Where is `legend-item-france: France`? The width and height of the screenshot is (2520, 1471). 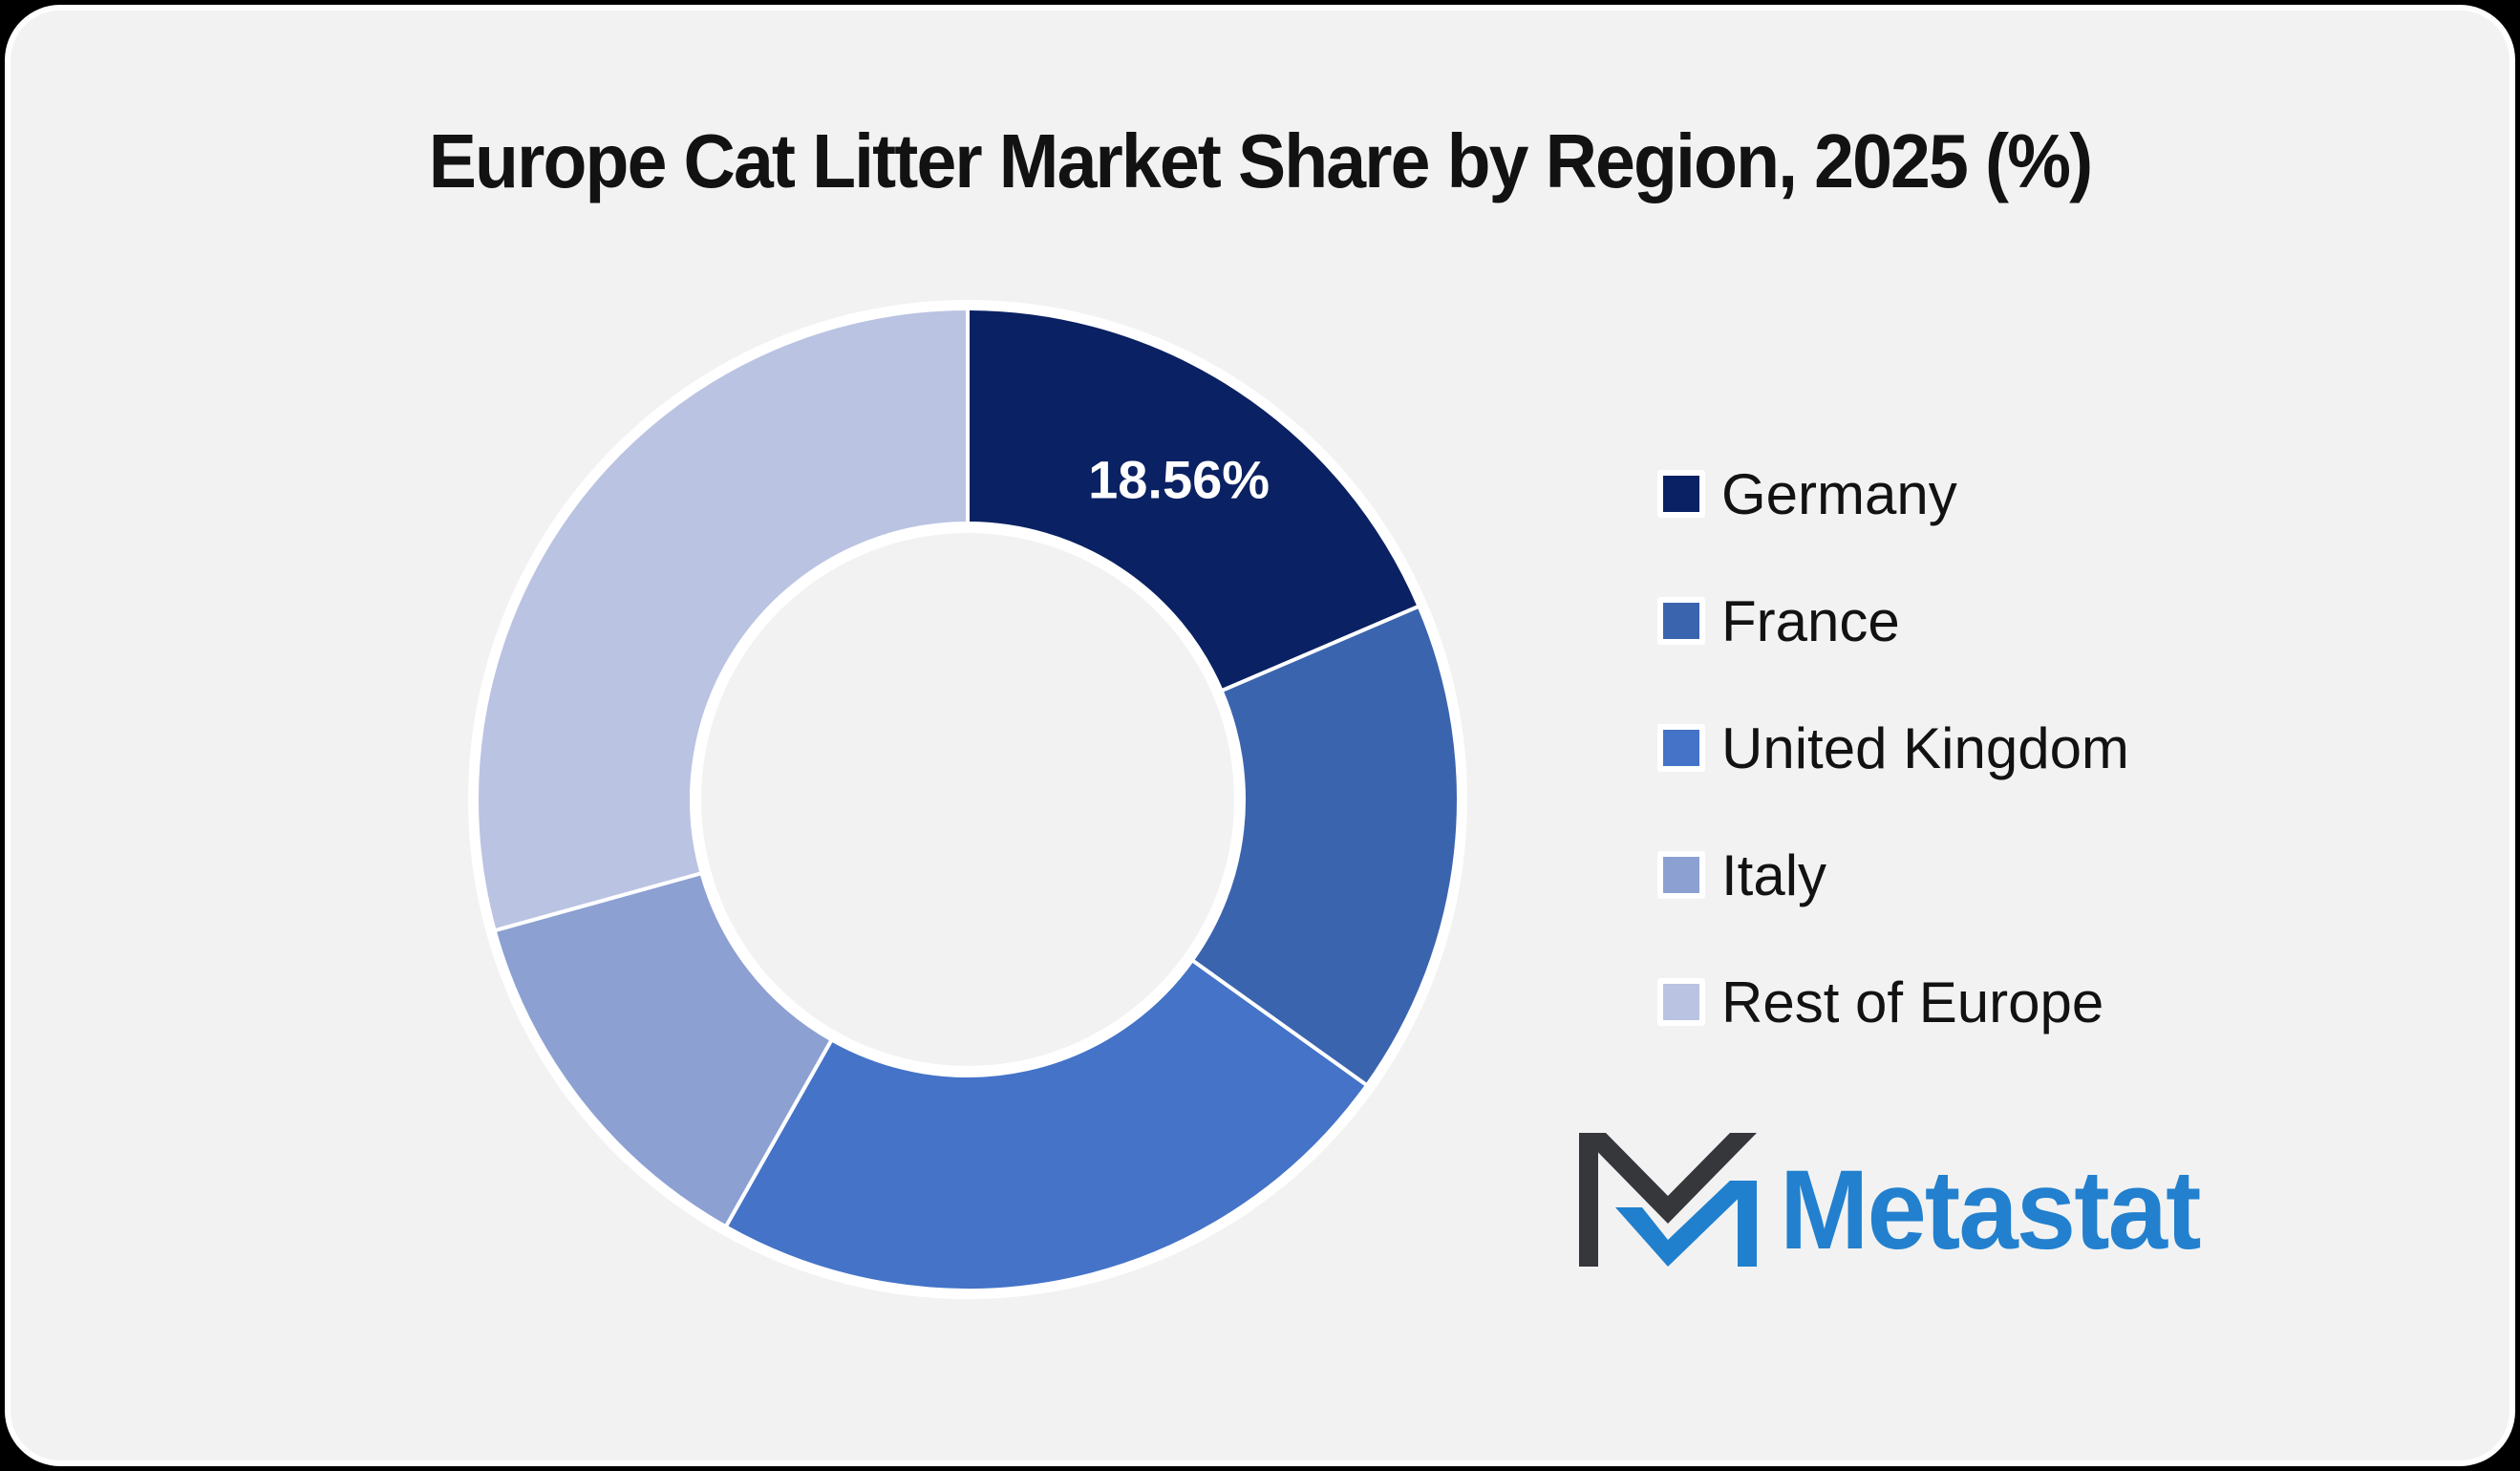
legend-item-france: France is located at coordinates (1893, 621).